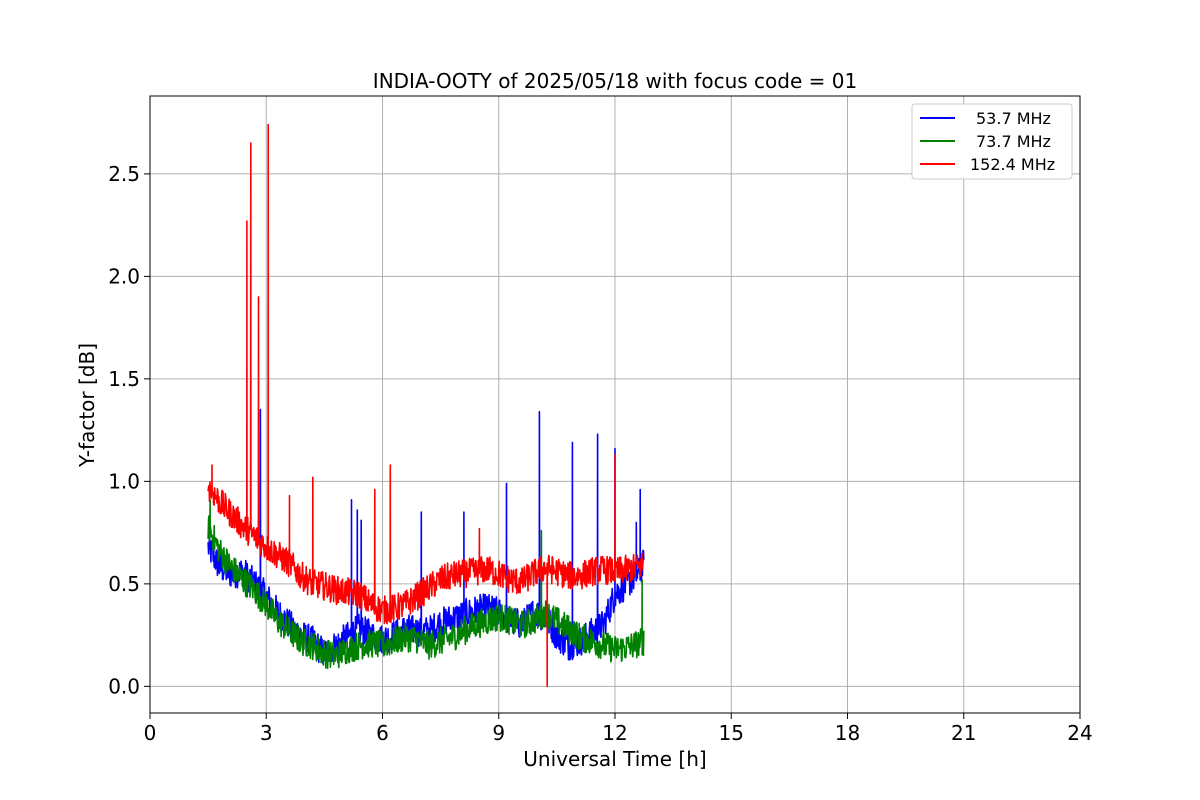 This screenshot has width=1200, height=800. Describe the element at coordinates (124, 276) in the screenshot. I see `y-tick-label: 2.0` at that location.